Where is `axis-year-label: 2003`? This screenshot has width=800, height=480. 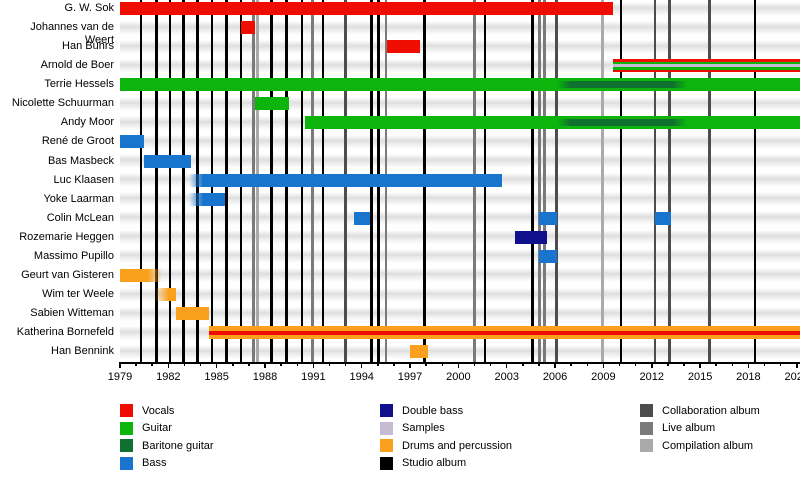 axis-year-label: 2003 is located at coordinates (506, 377).